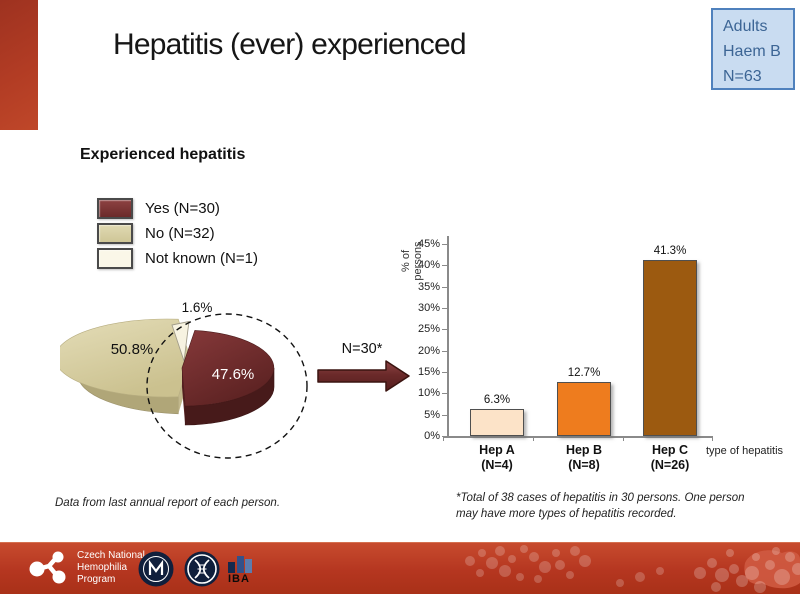  I want to click on legend-swatch-no, so click(115, 233).